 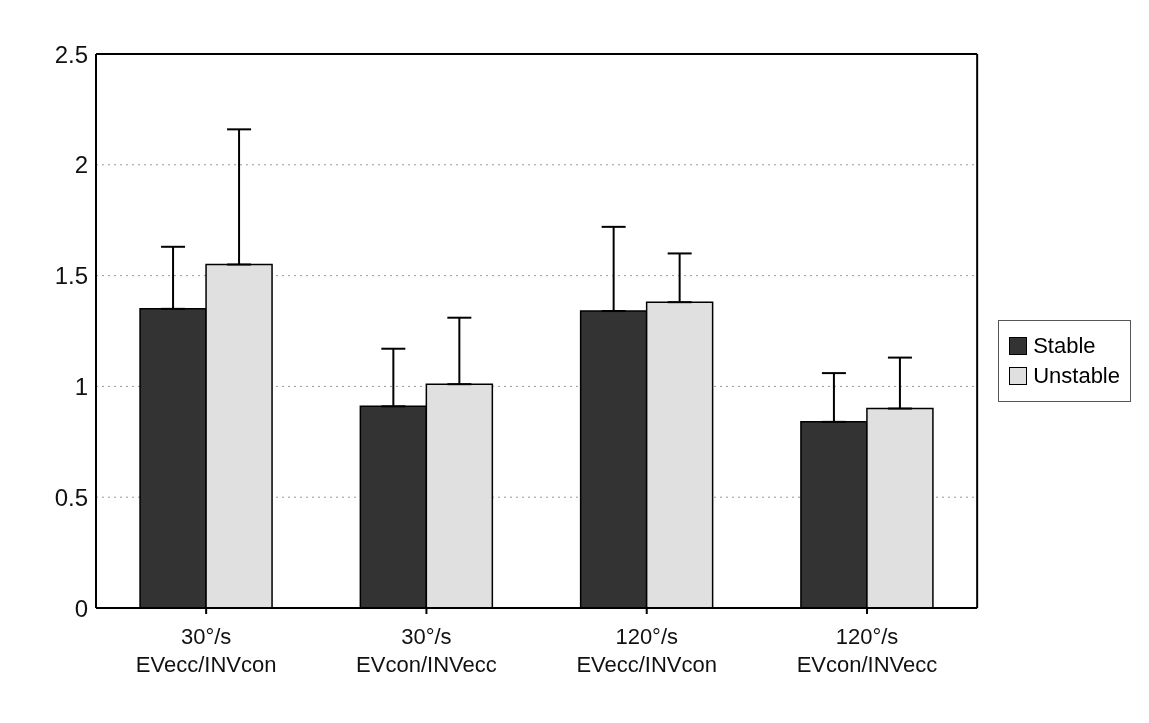 What do you see at coordinates (71, 497) in the screenshot?
I see `y-tick-label: 0.5` at bounding box center [71, 497].